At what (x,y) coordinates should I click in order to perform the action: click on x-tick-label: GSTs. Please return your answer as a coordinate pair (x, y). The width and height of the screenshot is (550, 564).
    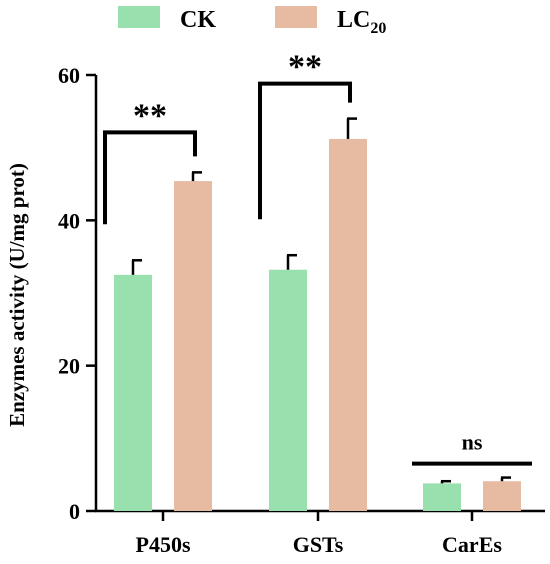
    Looking at the image, I should click on (318, 544).